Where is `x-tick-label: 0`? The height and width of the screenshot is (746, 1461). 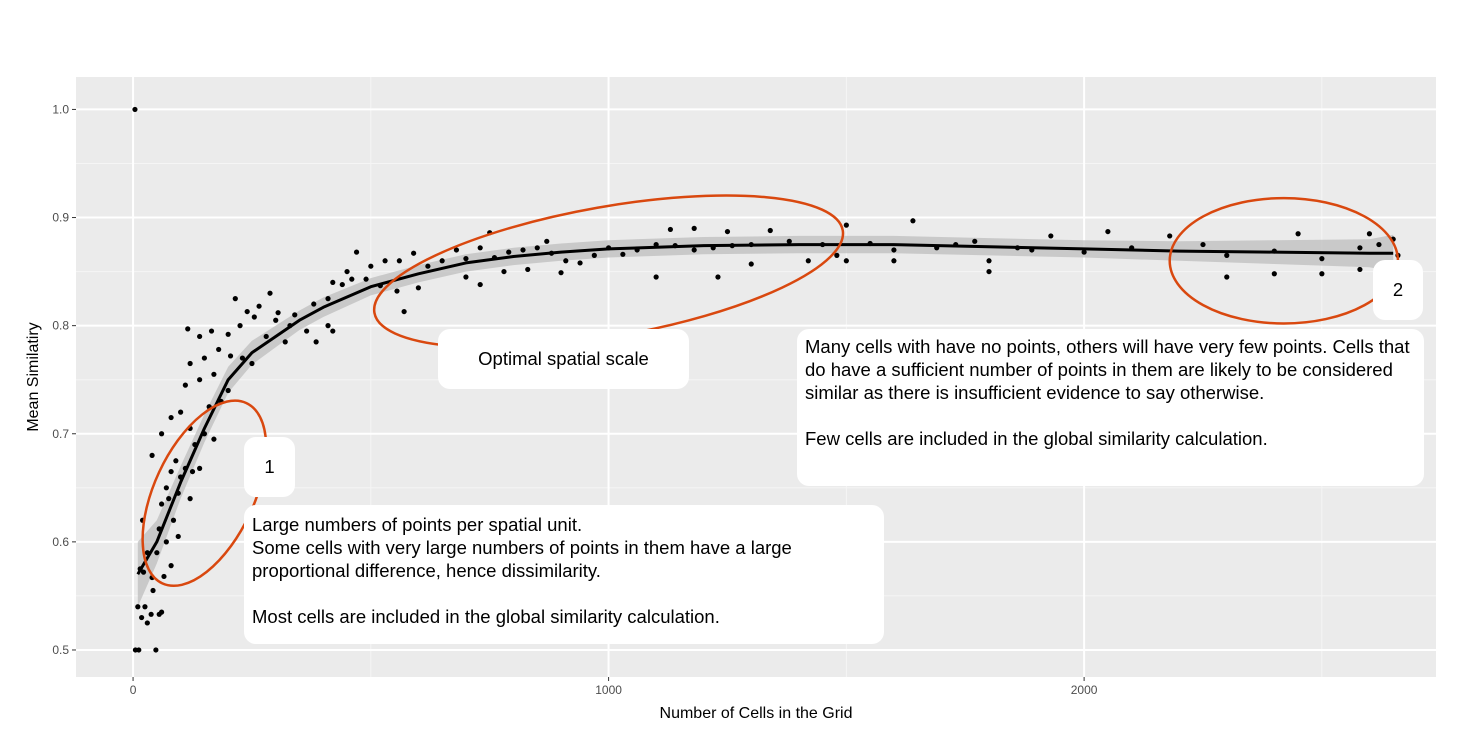 x-tick-label: 0 is located at coordinates (133, 690).